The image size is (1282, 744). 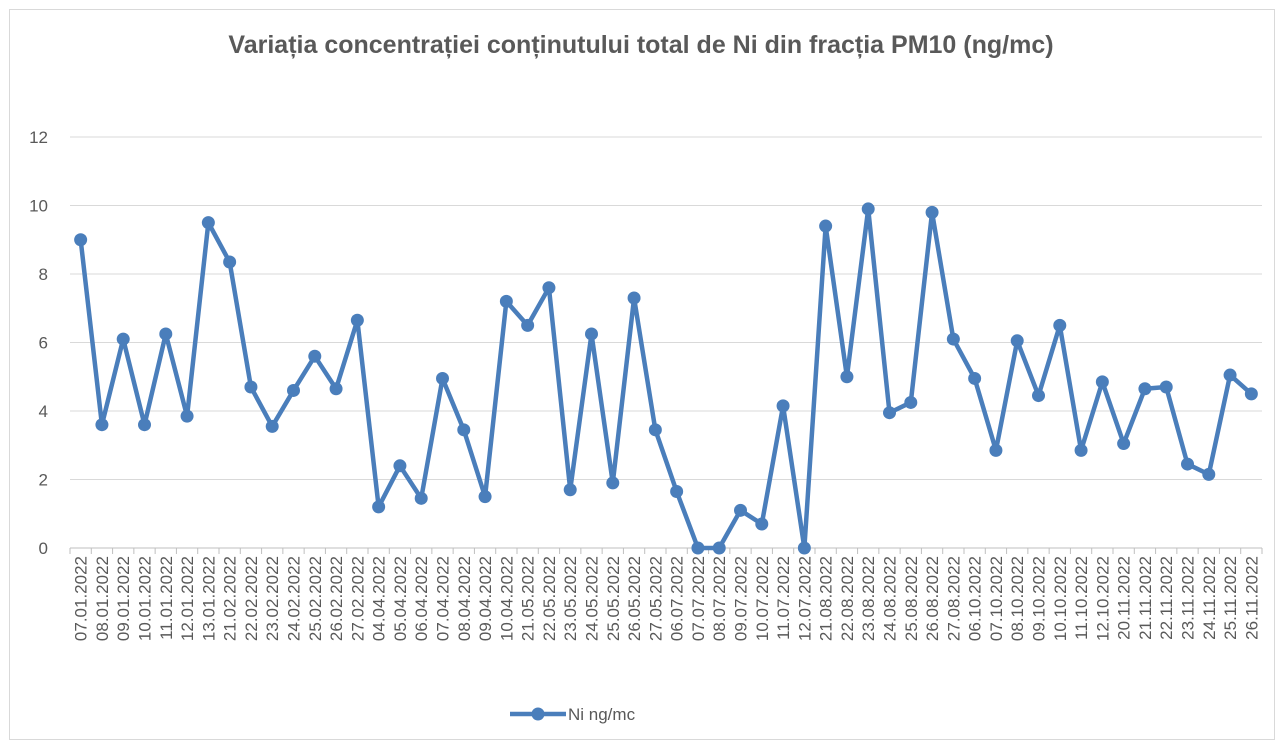 What do you see at coordinates (1209, 598) in the screenshot?
I see `x-tick-label: 24.11.2022` at bounding box center [1209, 598].